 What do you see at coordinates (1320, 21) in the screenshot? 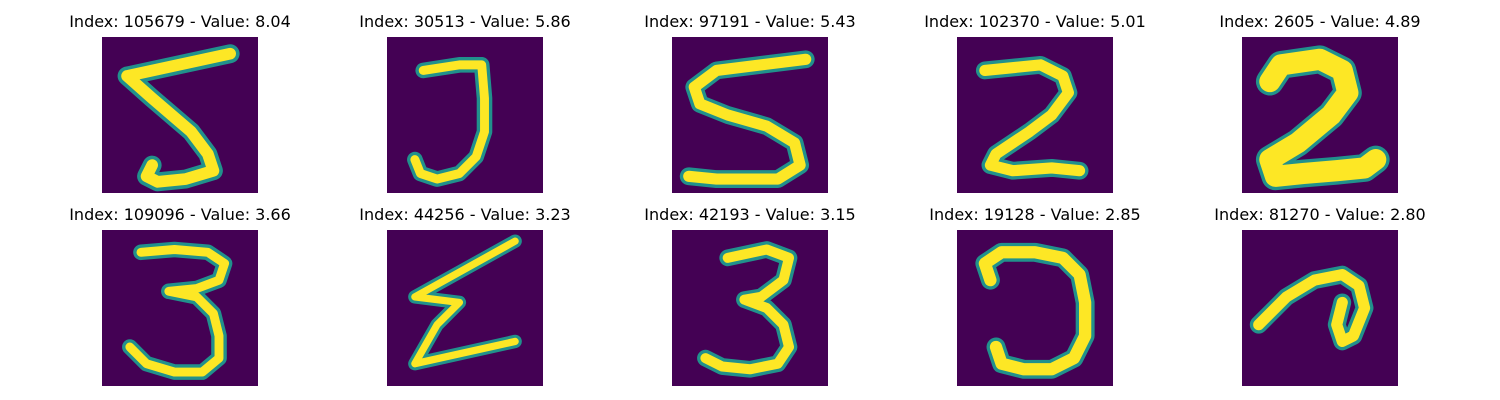
I see `panel-title: Index: 2605 - Value: 4.89` at bounding box center [1320, 21].